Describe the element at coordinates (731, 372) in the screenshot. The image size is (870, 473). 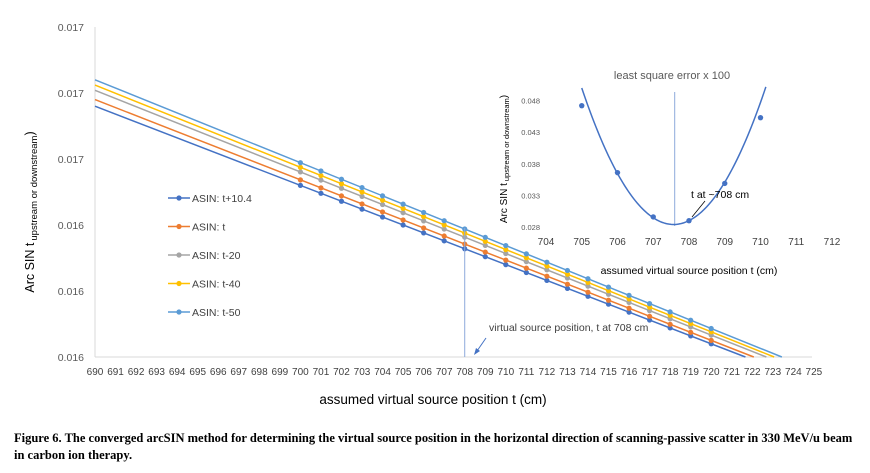
I see `main-x-tick-label: 721` at that location.